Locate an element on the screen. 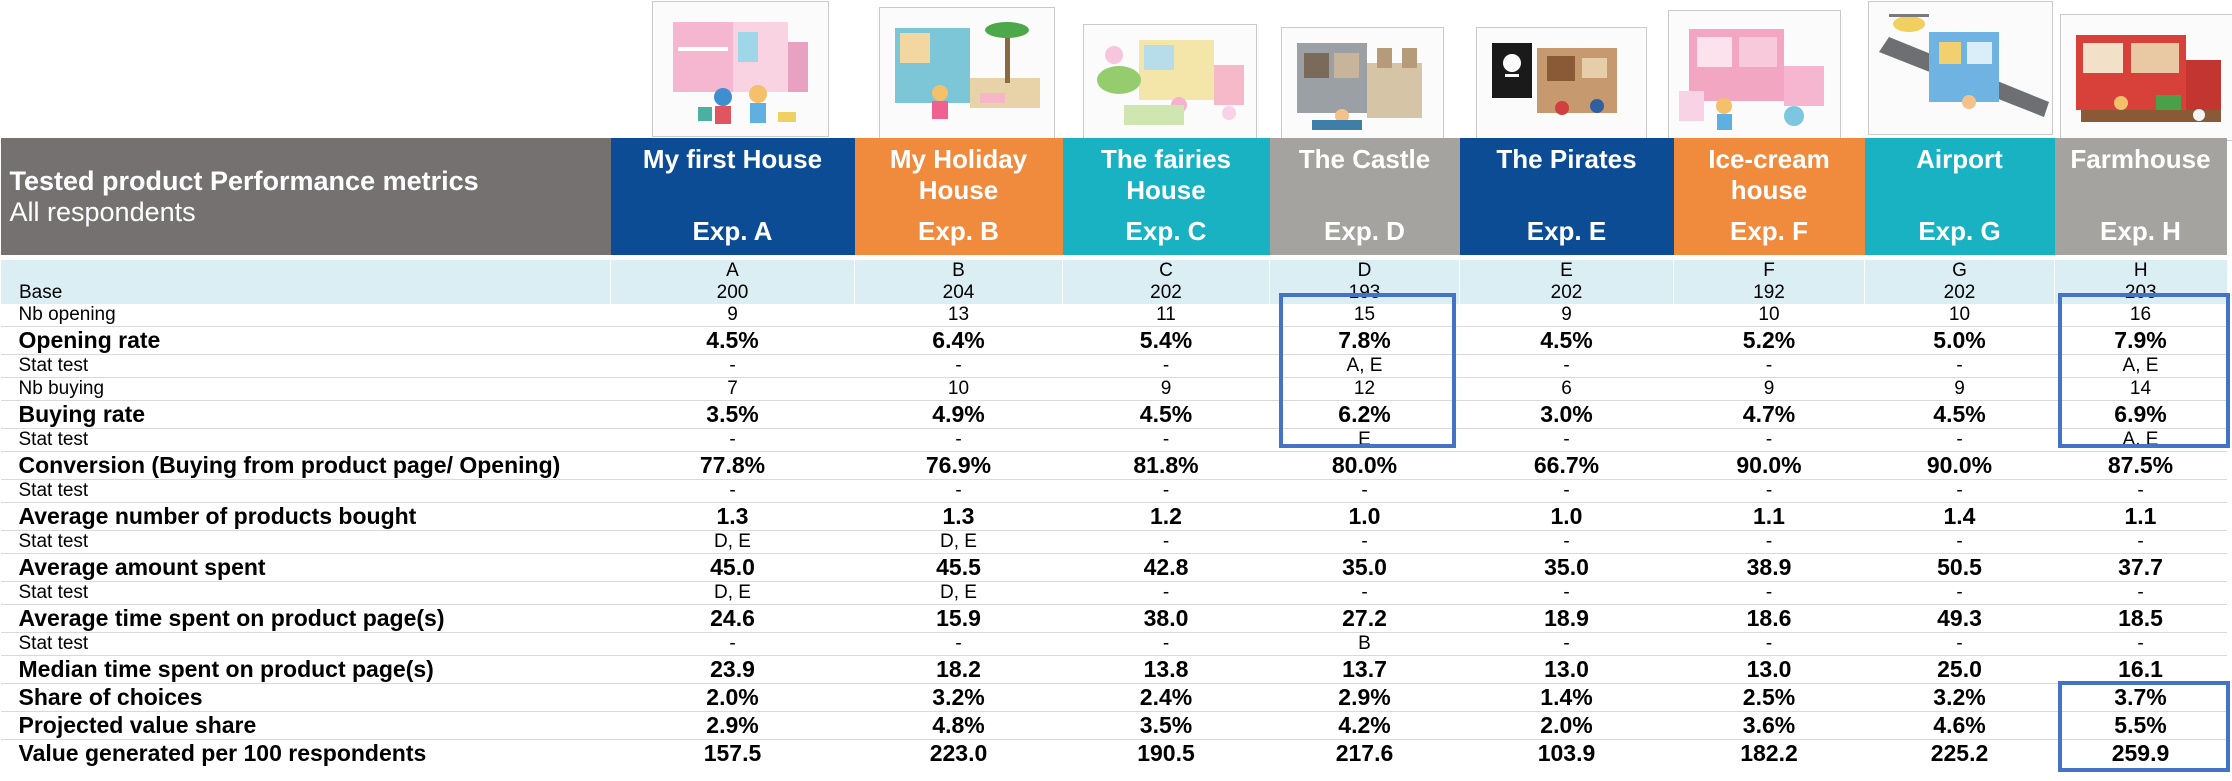 This screenshot has width=2232, height=781. table-cell: 2.9% is located at coordinates (1364, 697).